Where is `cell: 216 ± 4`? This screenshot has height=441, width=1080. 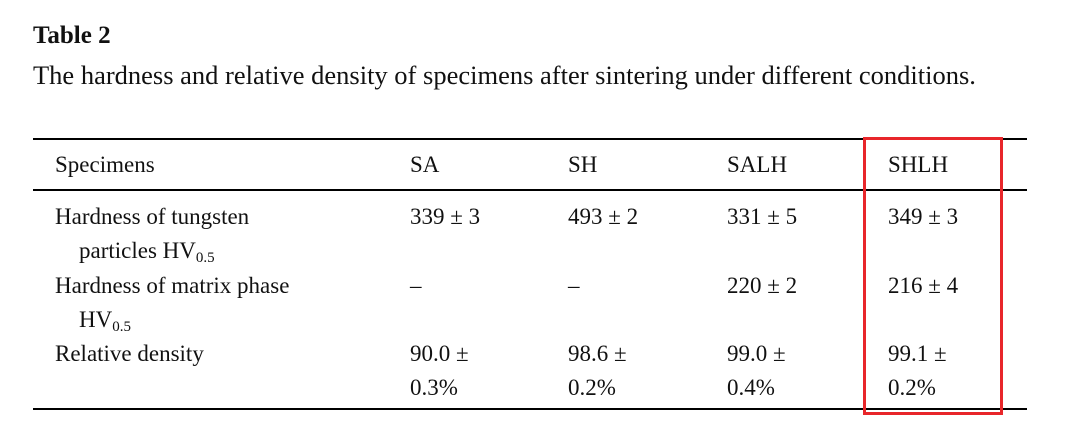
cell: 216 ± 4 is located at coordinates (923, 285).